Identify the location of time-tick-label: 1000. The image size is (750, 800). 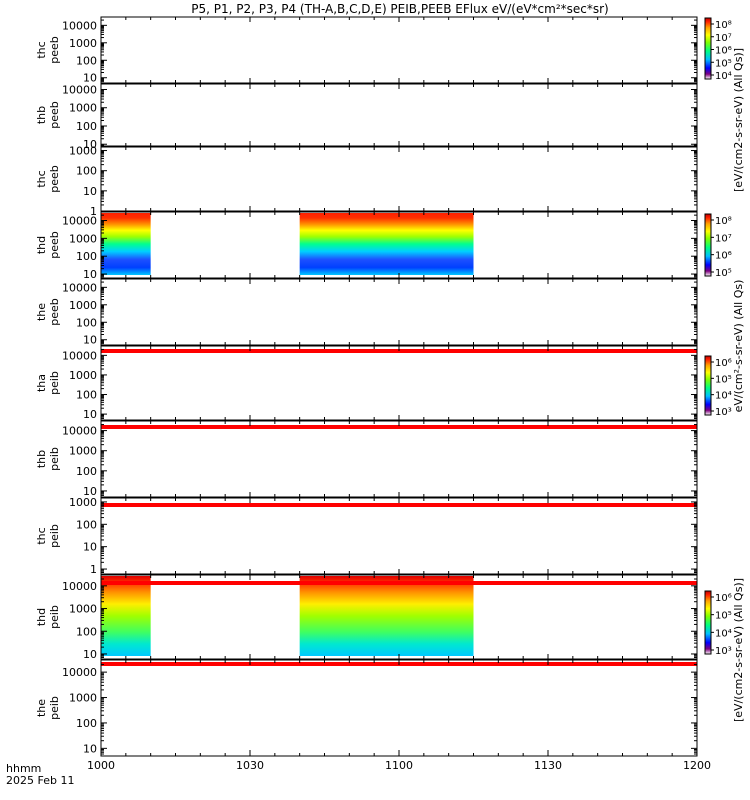
(101, 765).